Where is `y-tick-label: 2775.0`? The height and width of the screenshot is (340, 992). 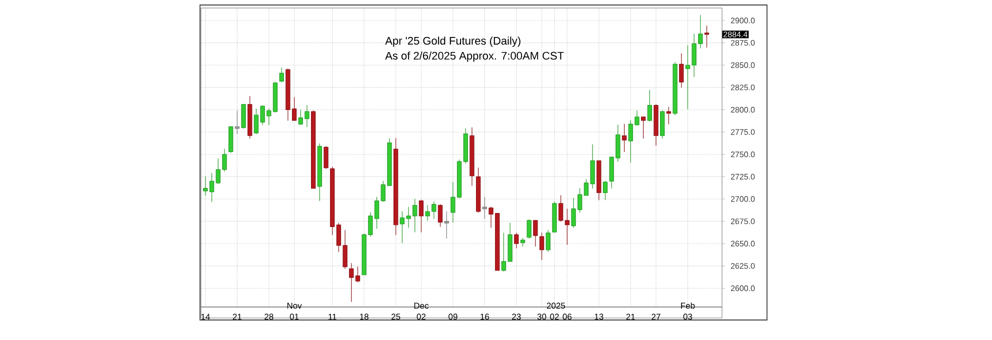
y-tick-label: 2775.0 is located at coordinates (742, 132).